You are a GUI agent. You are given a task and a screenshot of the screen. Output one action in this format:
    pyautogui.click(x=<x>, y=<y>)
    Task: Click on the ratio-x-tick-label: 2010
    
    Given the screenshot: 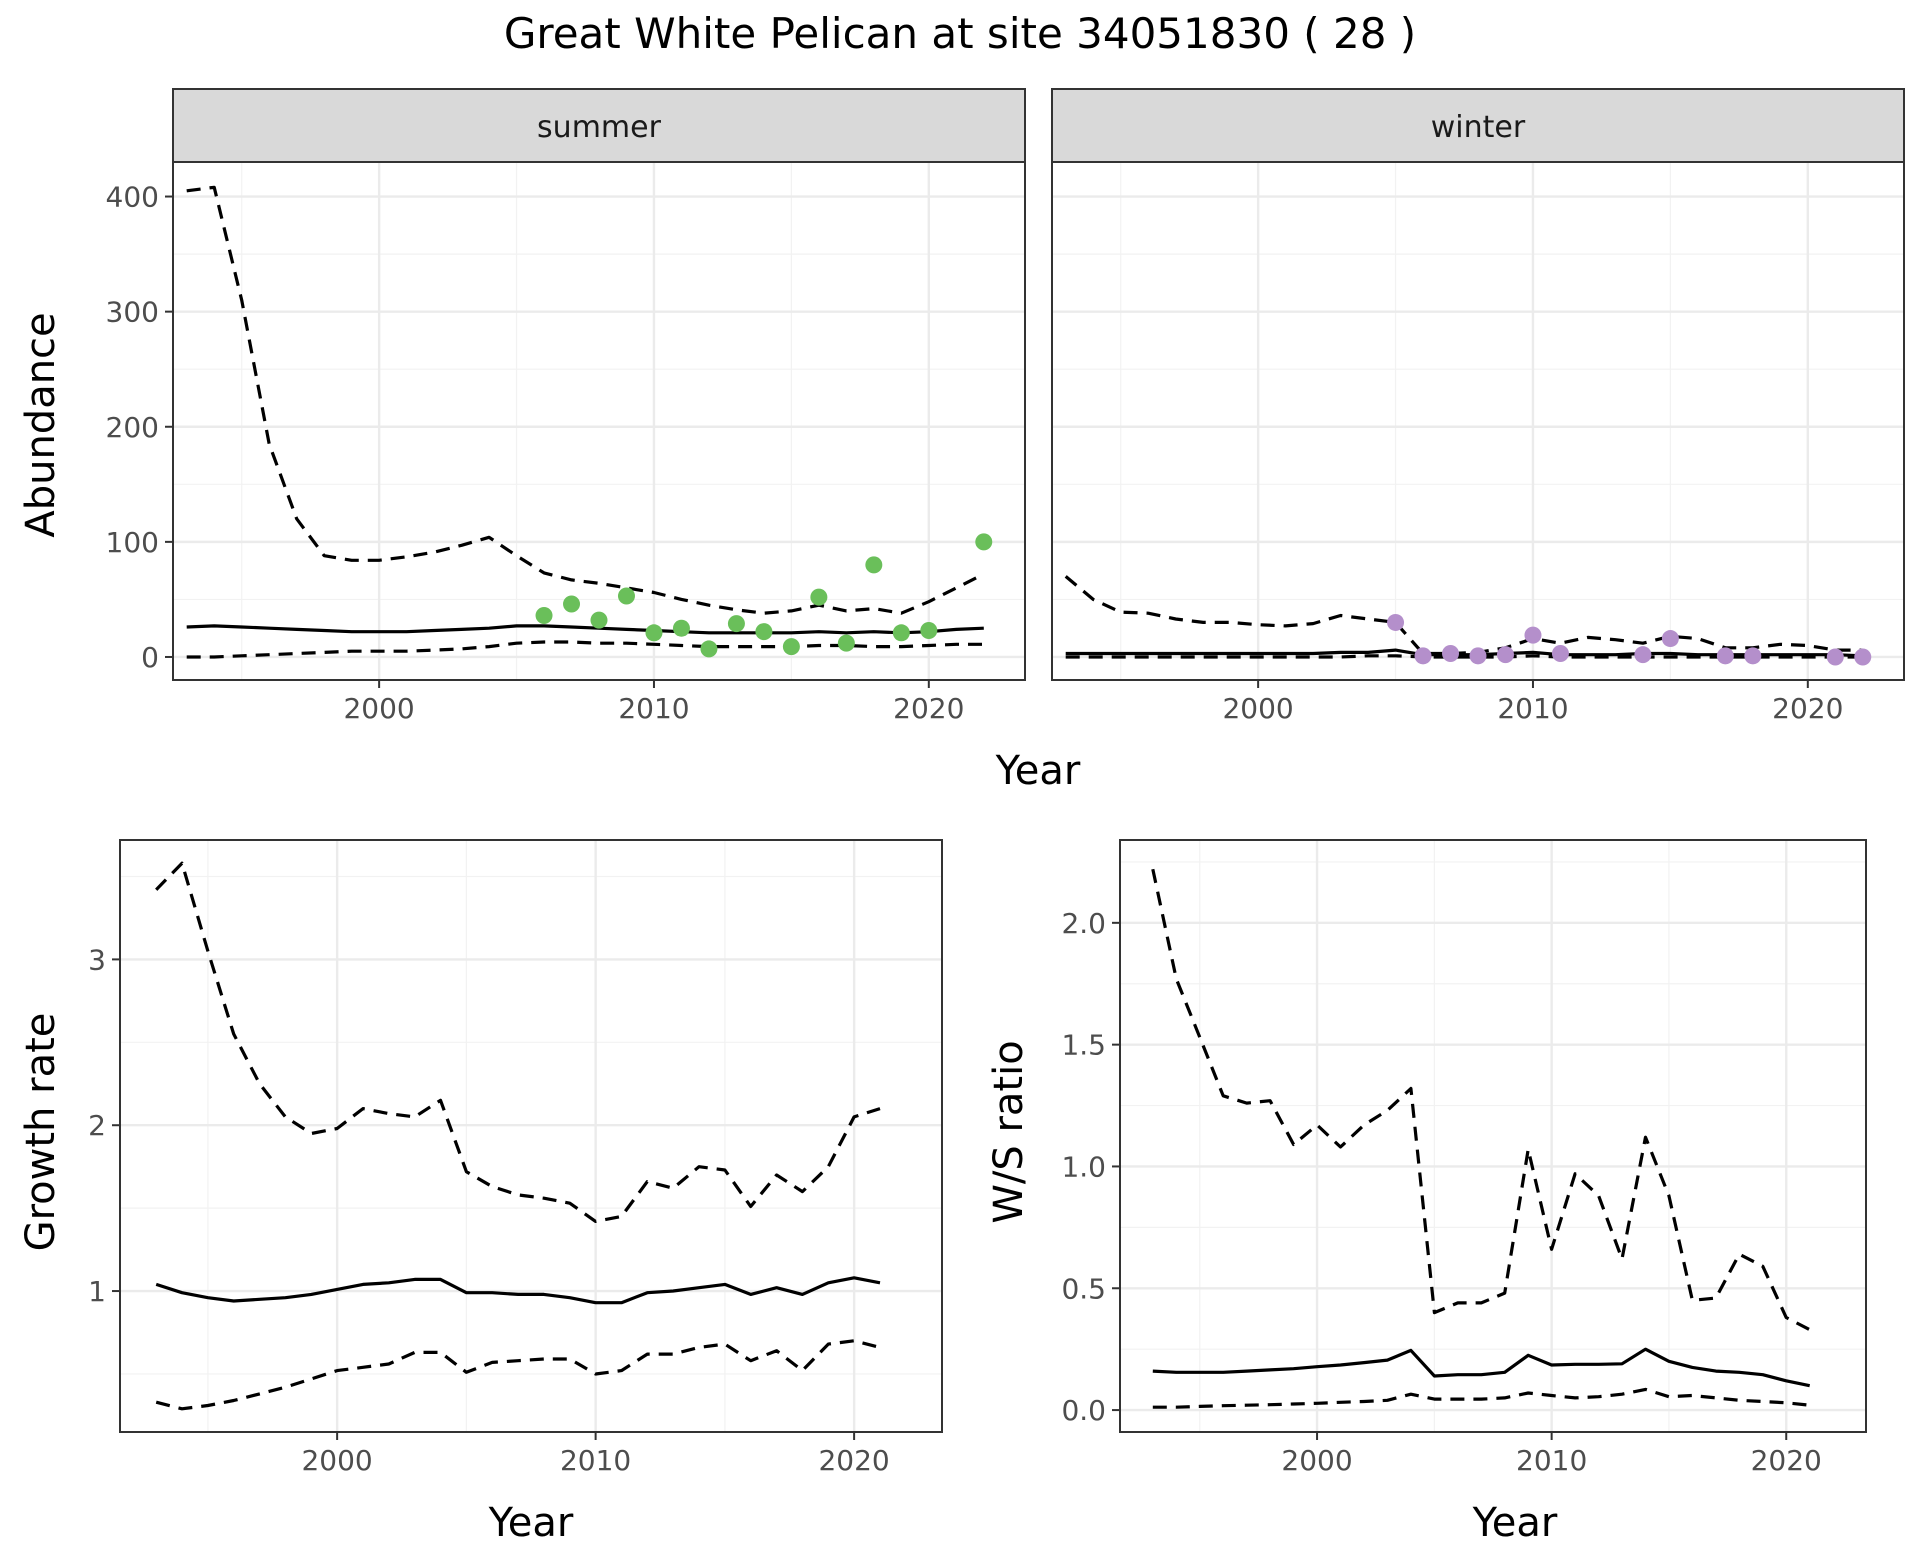 What is the action you would take?
    pyautogui.click(x=1551, y=1460)
    